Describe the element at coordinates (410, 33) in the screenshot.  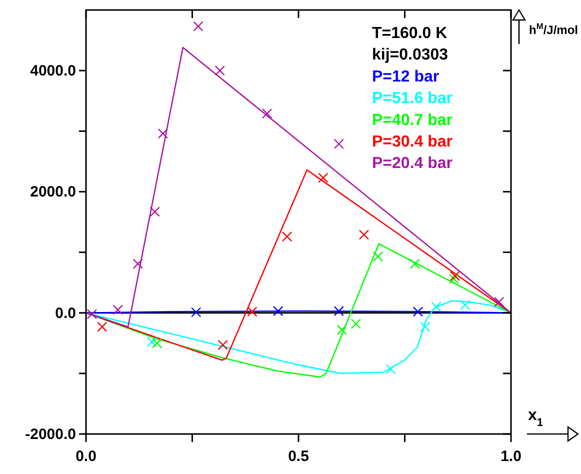
I see `annotation: T=160.0 K` at that location.